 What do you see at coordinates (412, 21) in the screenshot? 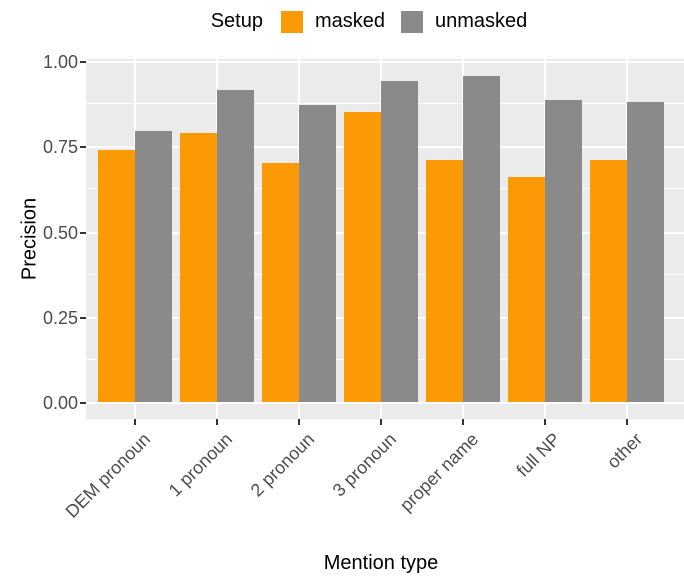
I see `legend-swatch-unmasked` at bounding box center [412, 21].